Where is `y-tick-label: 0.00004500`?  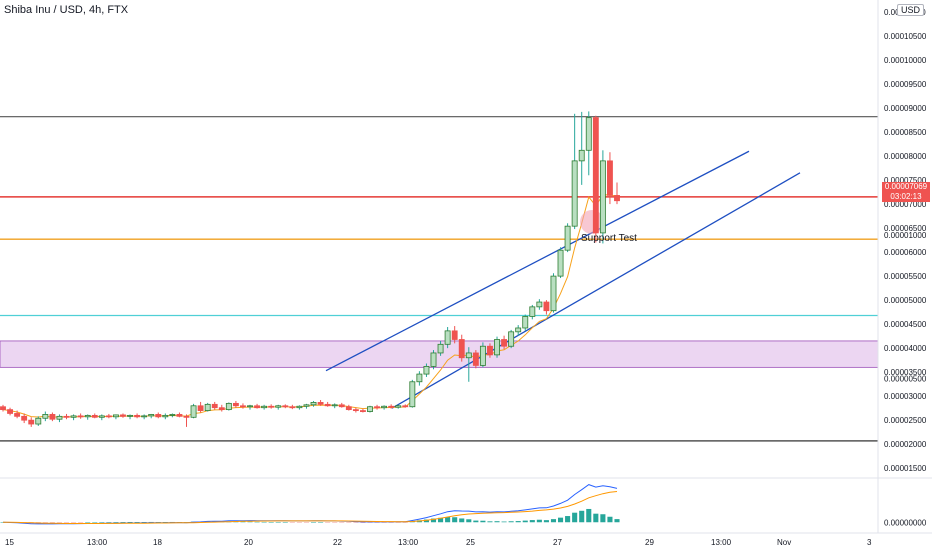
y-tick-label: 0.00004500 is located at coordinates (905, 324).